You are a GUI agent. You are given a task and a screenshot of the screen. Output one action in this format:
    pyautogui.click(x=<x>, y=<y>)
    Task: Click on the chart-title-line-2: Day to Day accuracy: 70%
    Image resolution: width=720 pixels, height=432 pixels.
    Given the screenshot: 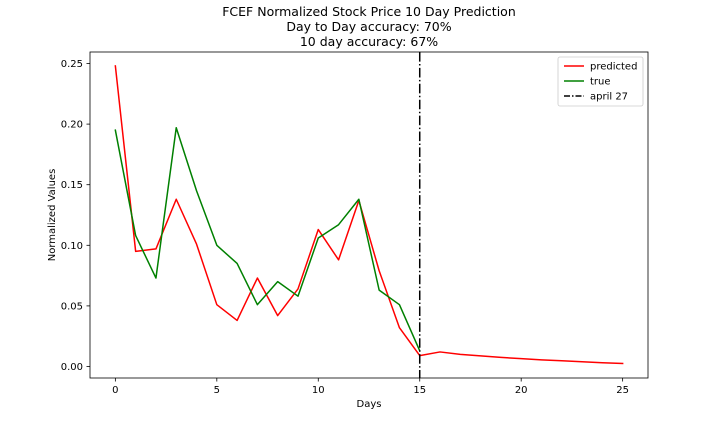 What is the action you would take?
    pyautogui.click(x=368, y=26)
    